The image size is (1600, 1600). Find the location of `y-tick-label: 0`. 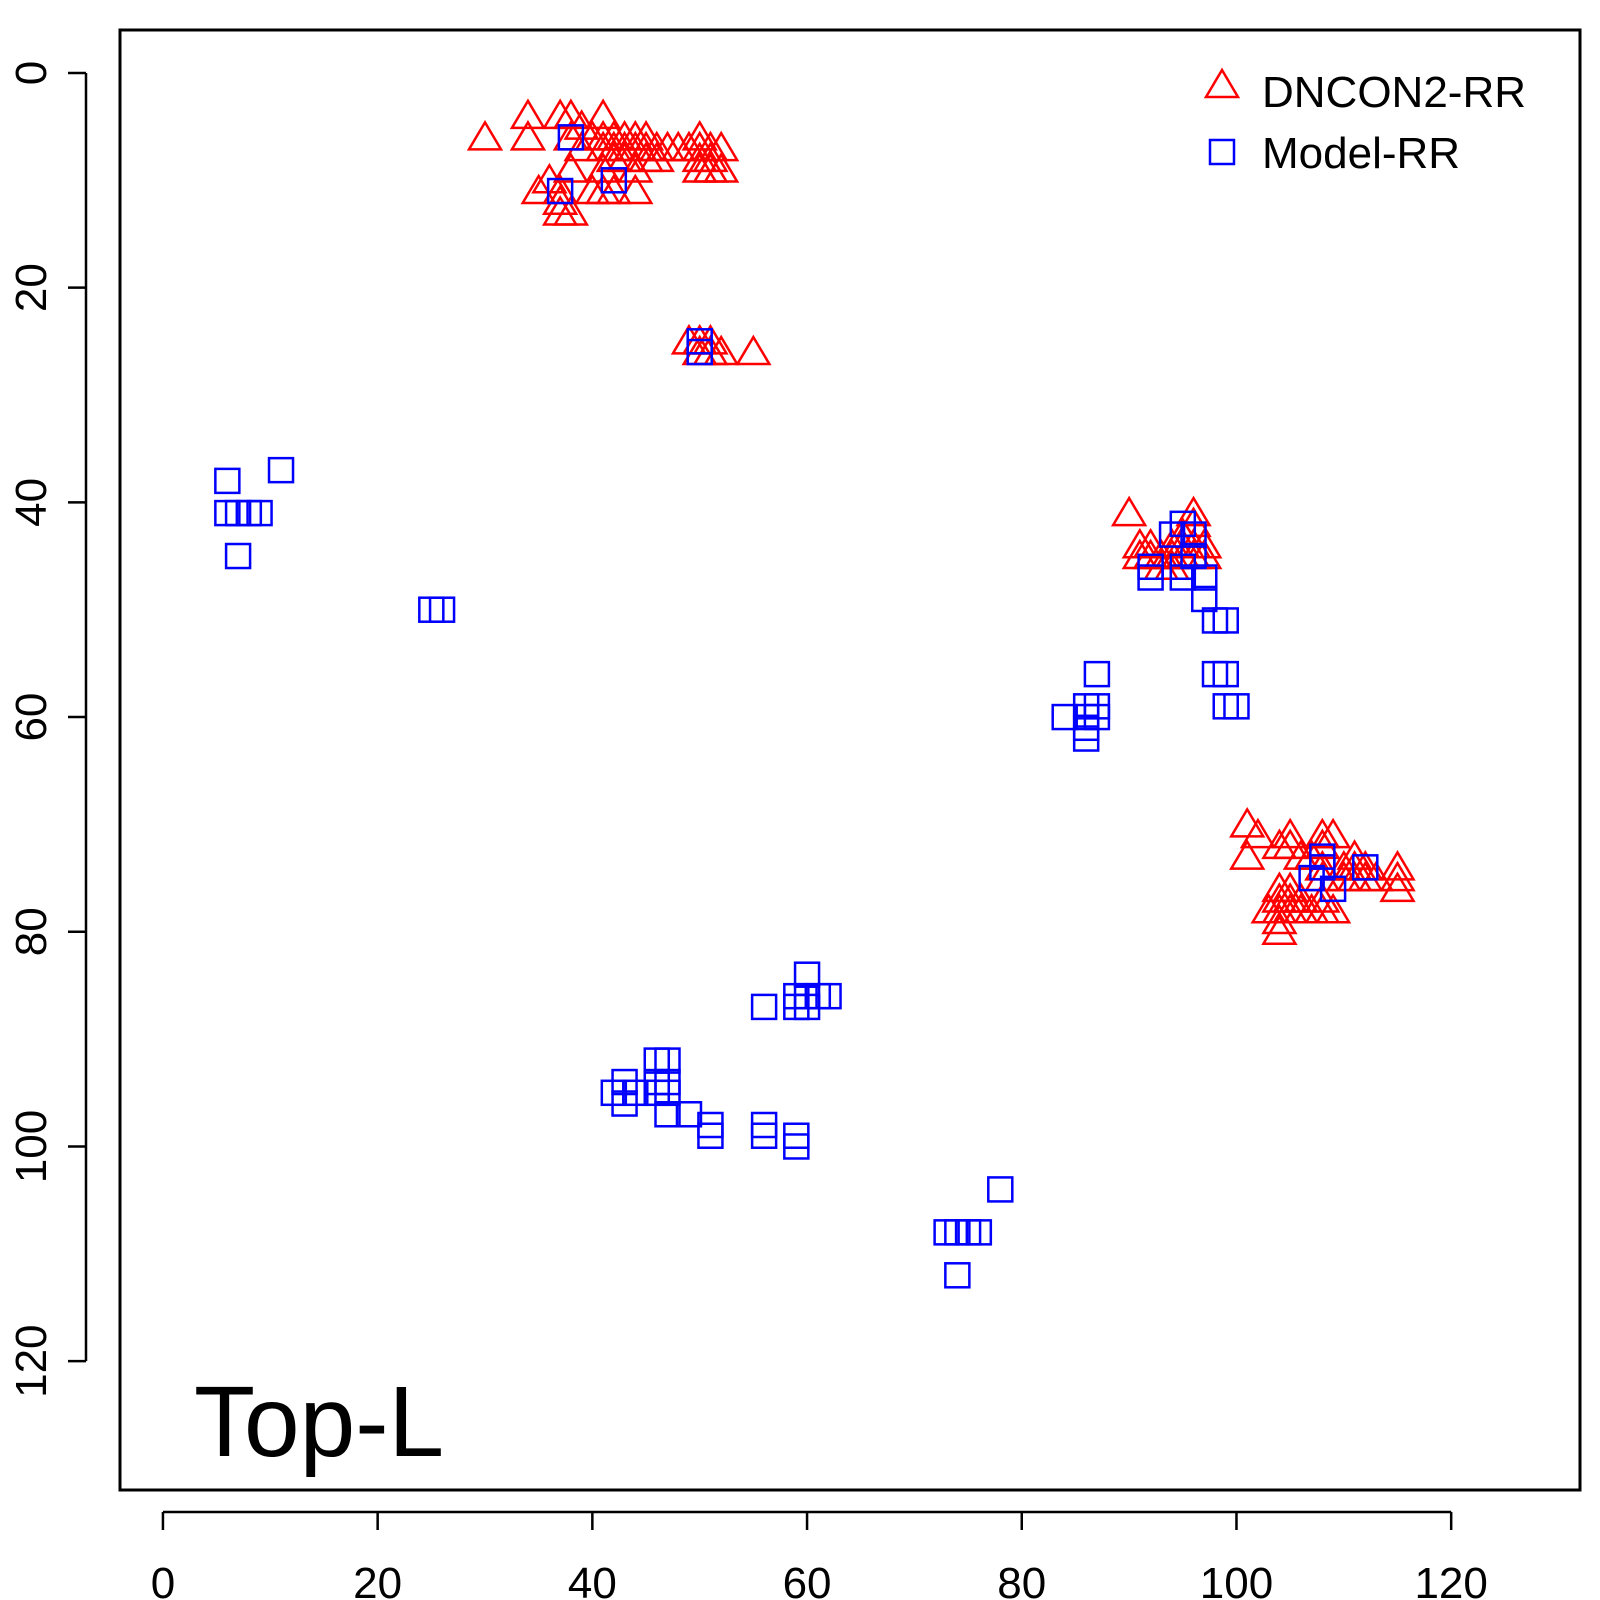

y-tick-label: 0 is located at coordinates (31, 73).